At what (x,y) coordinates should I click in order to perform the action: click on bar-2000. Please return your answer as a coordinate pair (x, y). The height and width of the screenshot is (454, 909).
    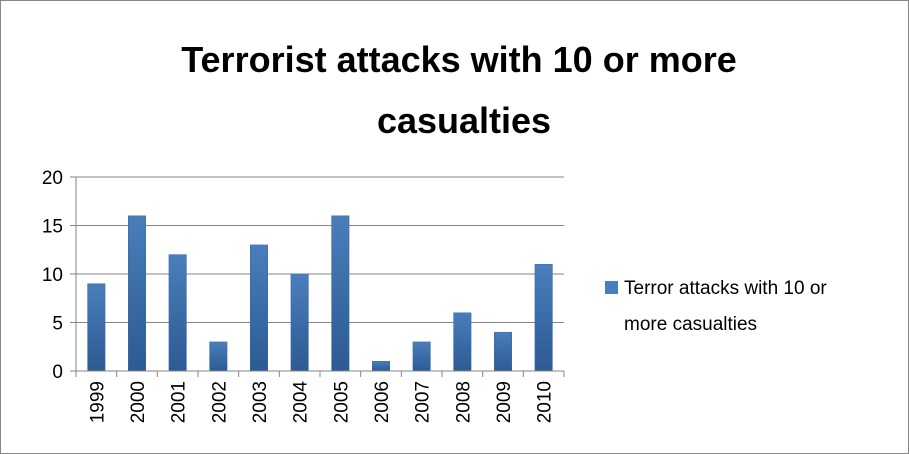
    Looking at the image, I should click on (137, 293).